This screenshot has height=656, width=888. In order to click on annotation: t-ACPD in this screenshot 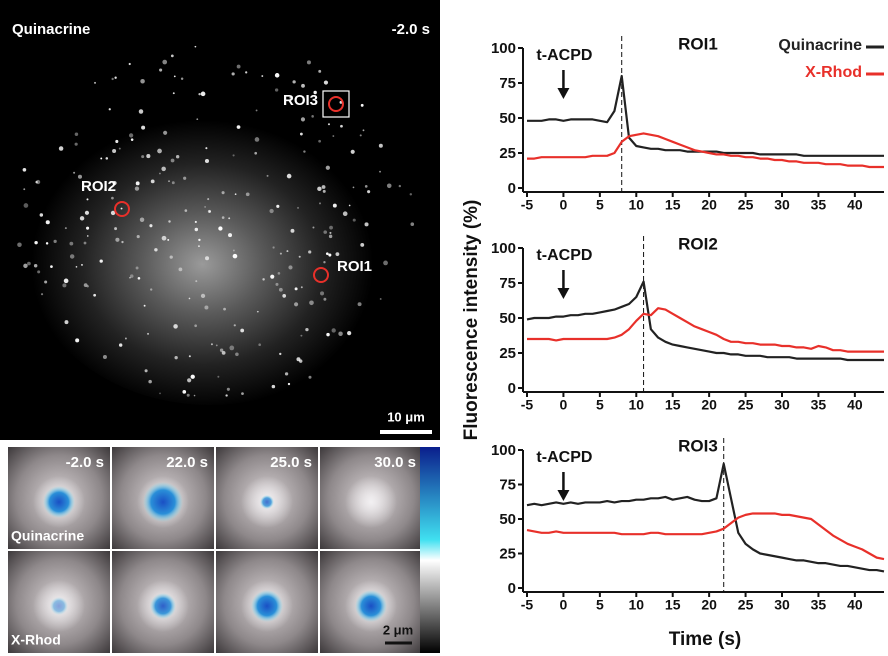, I will do `click(564, 255)`.